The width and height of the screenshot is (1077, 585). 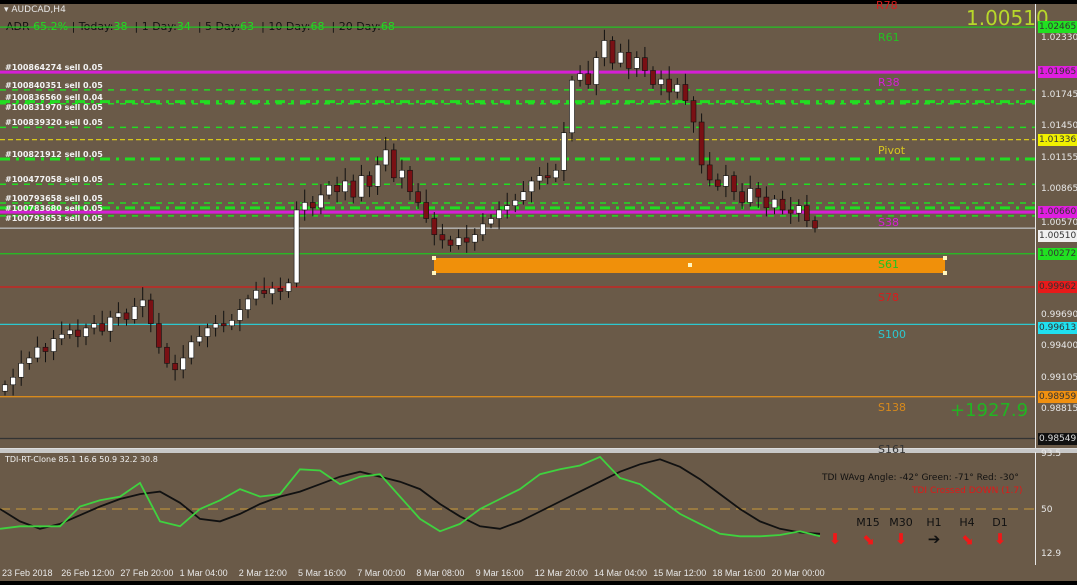 I want to click on price-tag-s61: 1.00272, so click(x=1057, y=253).